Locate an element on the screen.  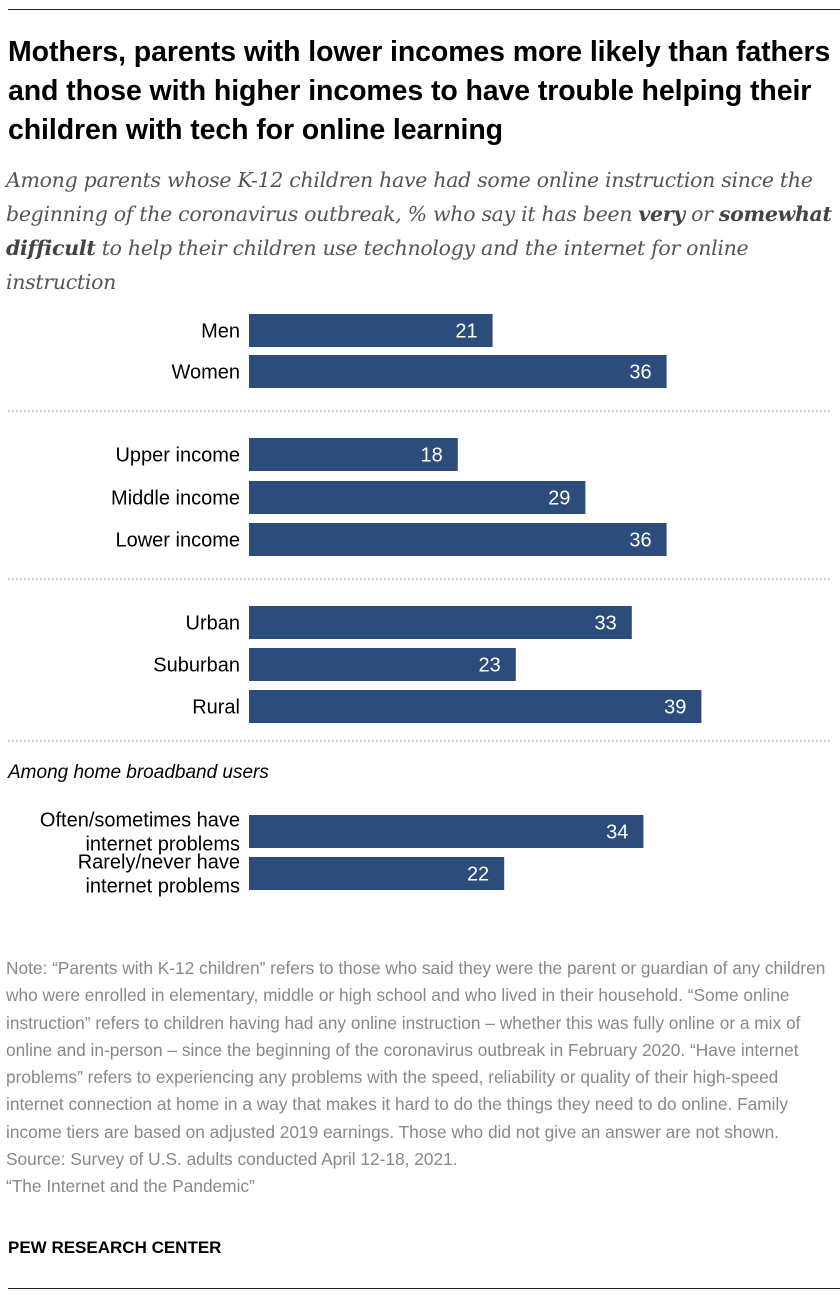
bottom-rule is located at coordinates (424, 1288).